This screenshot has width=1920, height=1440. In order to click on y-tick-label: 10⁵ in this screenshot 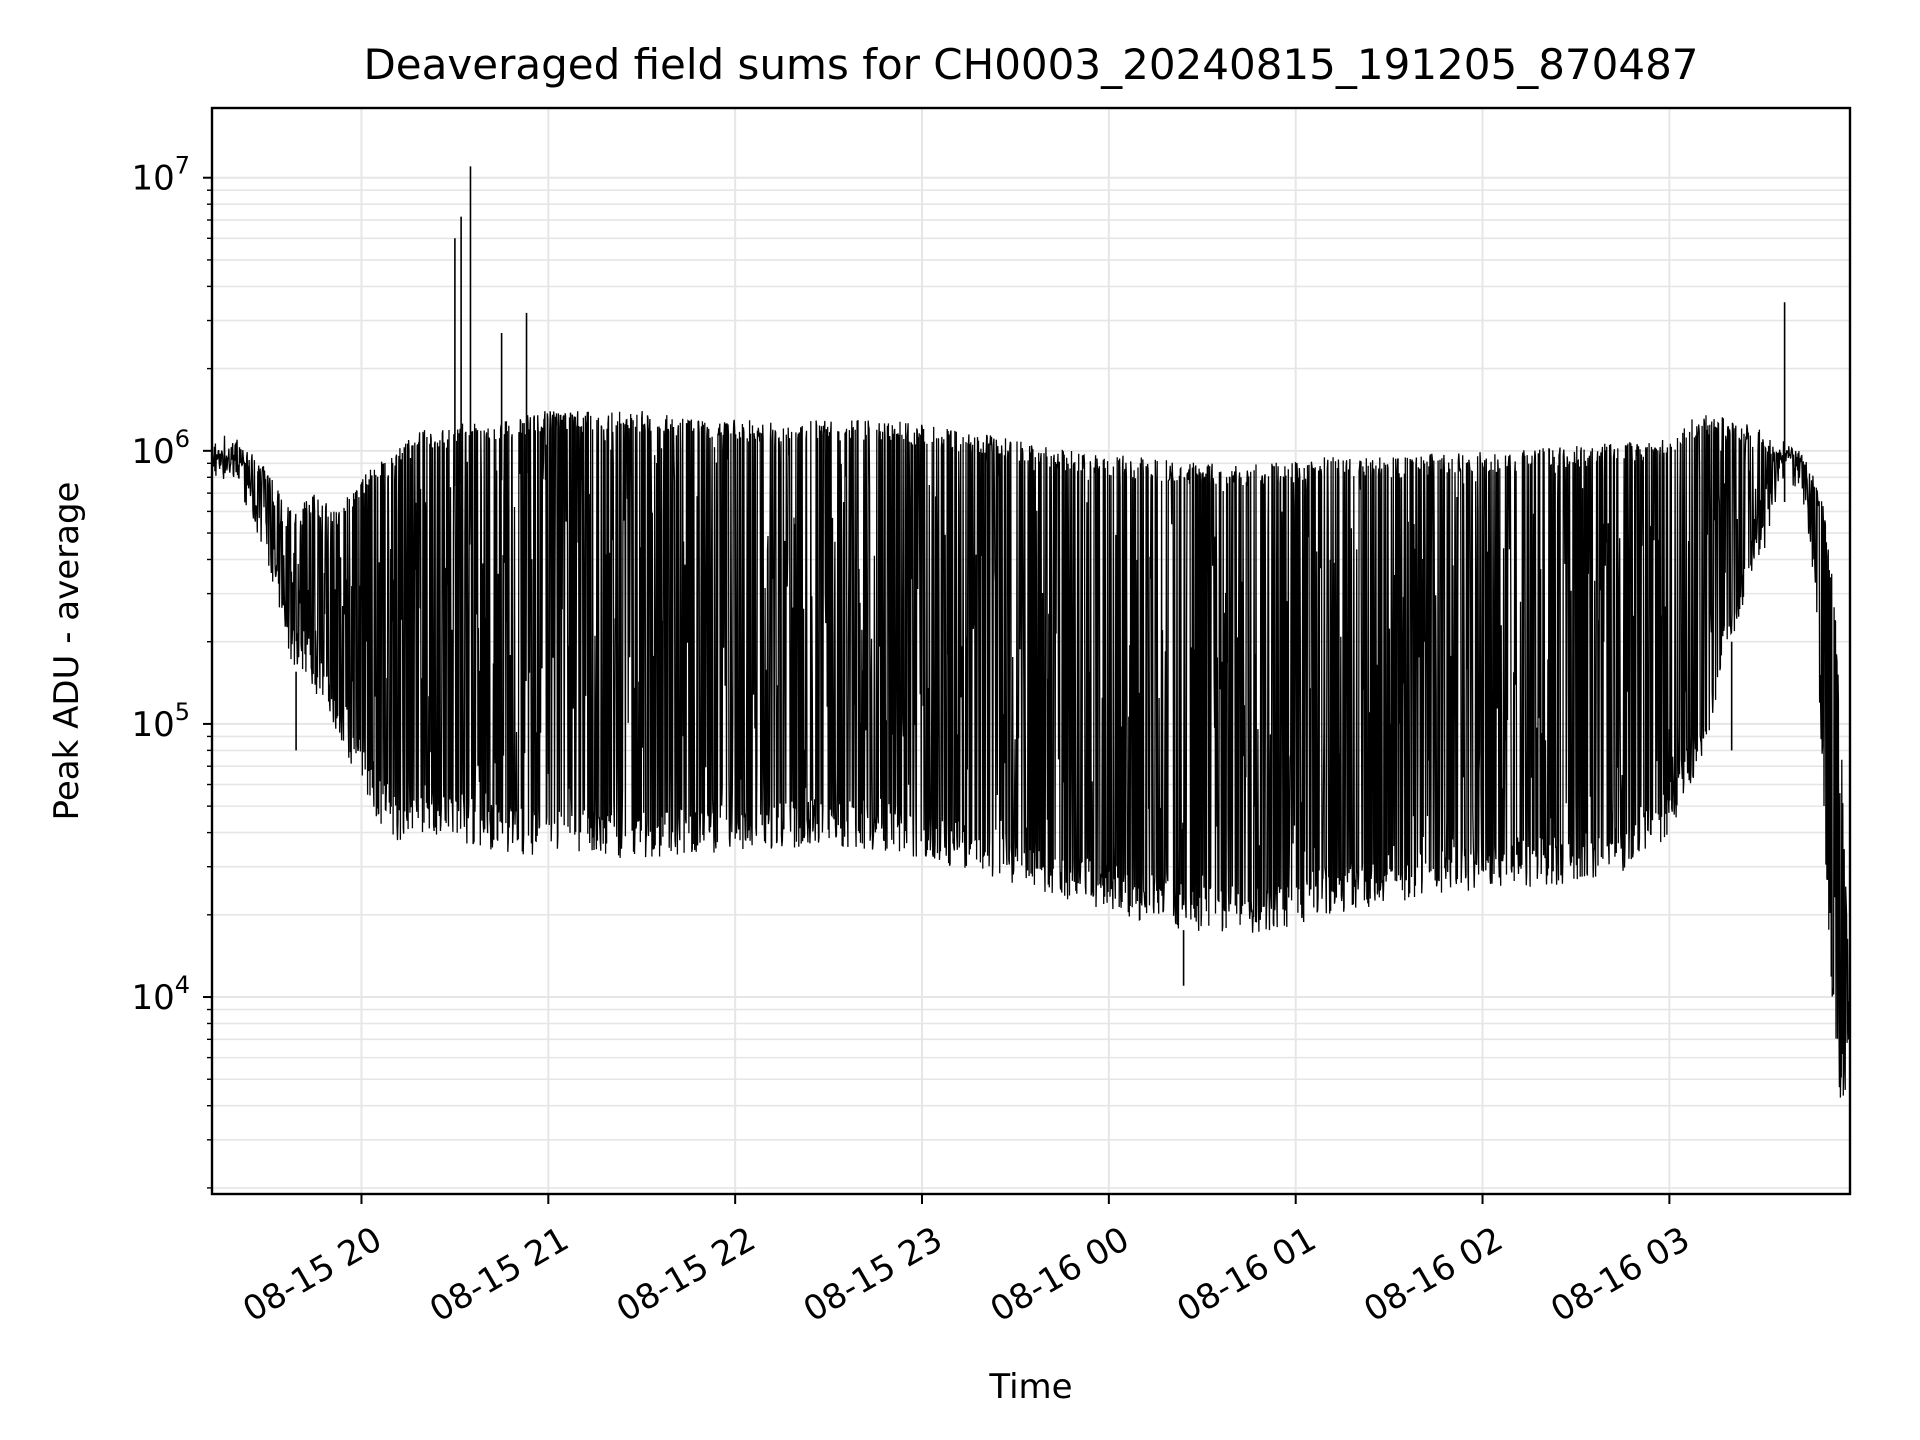, I will do `click(160, 721)`.